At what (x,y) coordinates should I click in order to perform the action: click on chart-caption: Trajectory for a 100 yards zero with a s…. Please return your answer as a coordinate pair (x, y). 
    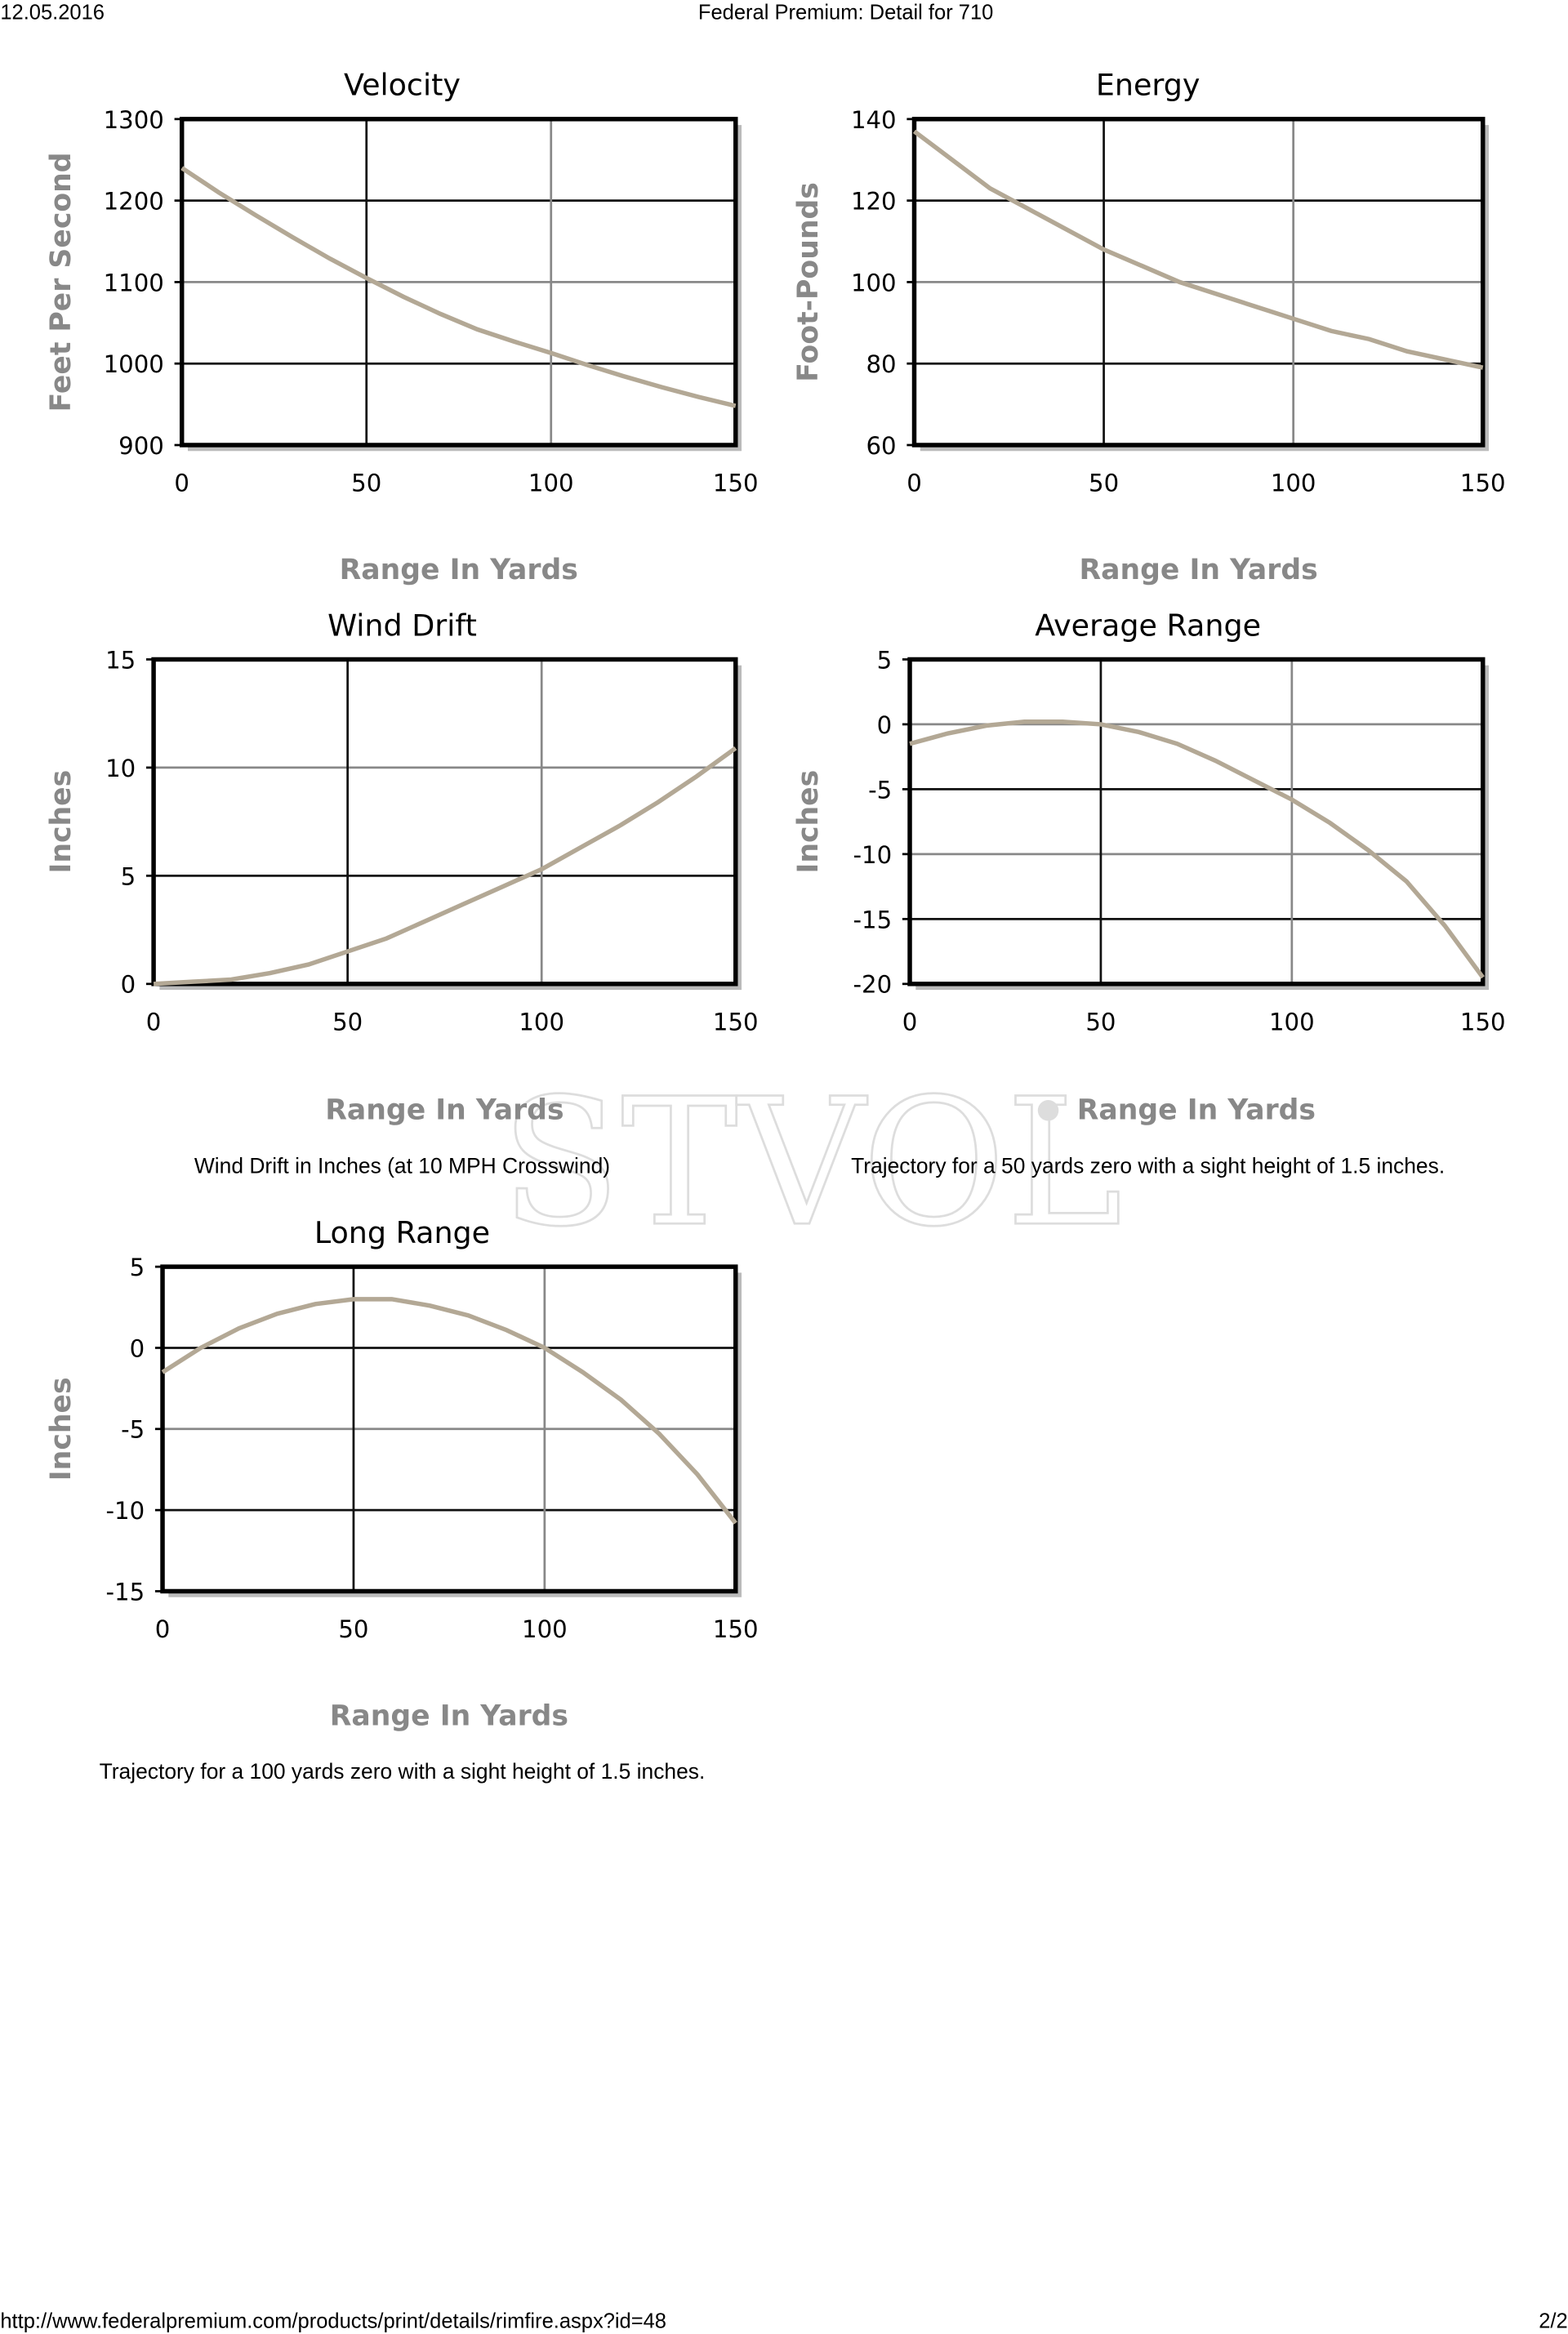
    Looking at the image, I should click on (403, 1771).